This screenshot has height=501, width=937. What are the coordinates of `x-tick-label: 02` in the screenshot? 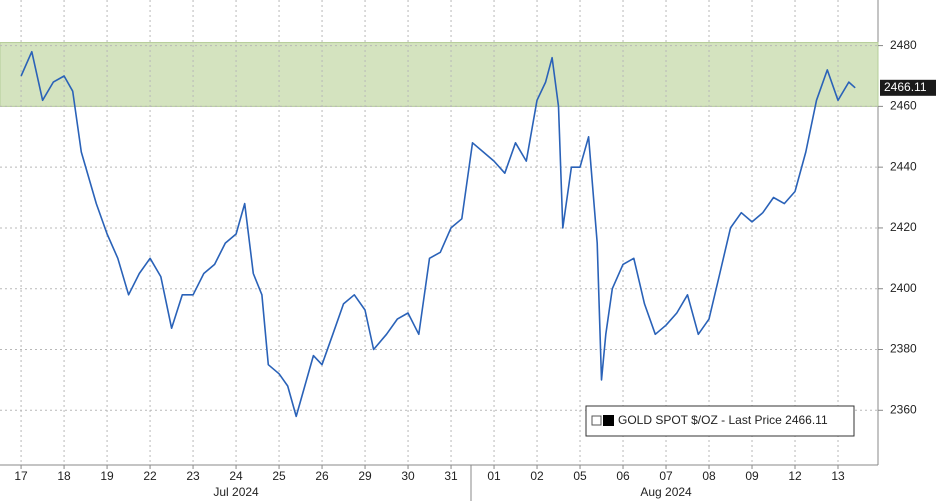 It's located at (537, 476).